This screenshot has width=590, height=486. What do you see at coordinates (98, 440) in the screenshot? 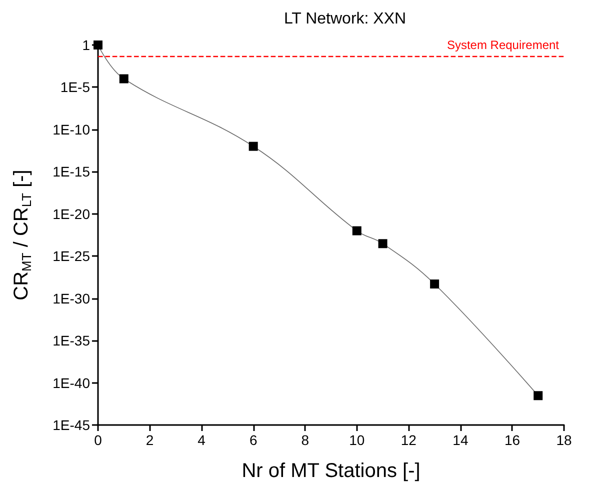
I see `x-tick-label: 0` at bounding box center [98, 440].